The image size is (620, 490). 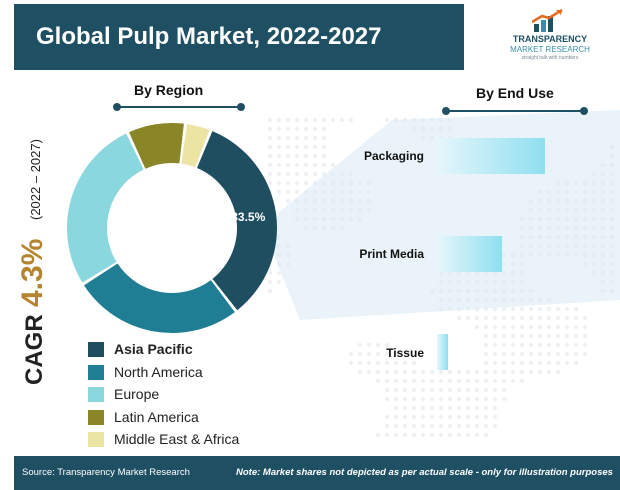 I want to click on legend-label: Latin America, so click(x=156, y=416).